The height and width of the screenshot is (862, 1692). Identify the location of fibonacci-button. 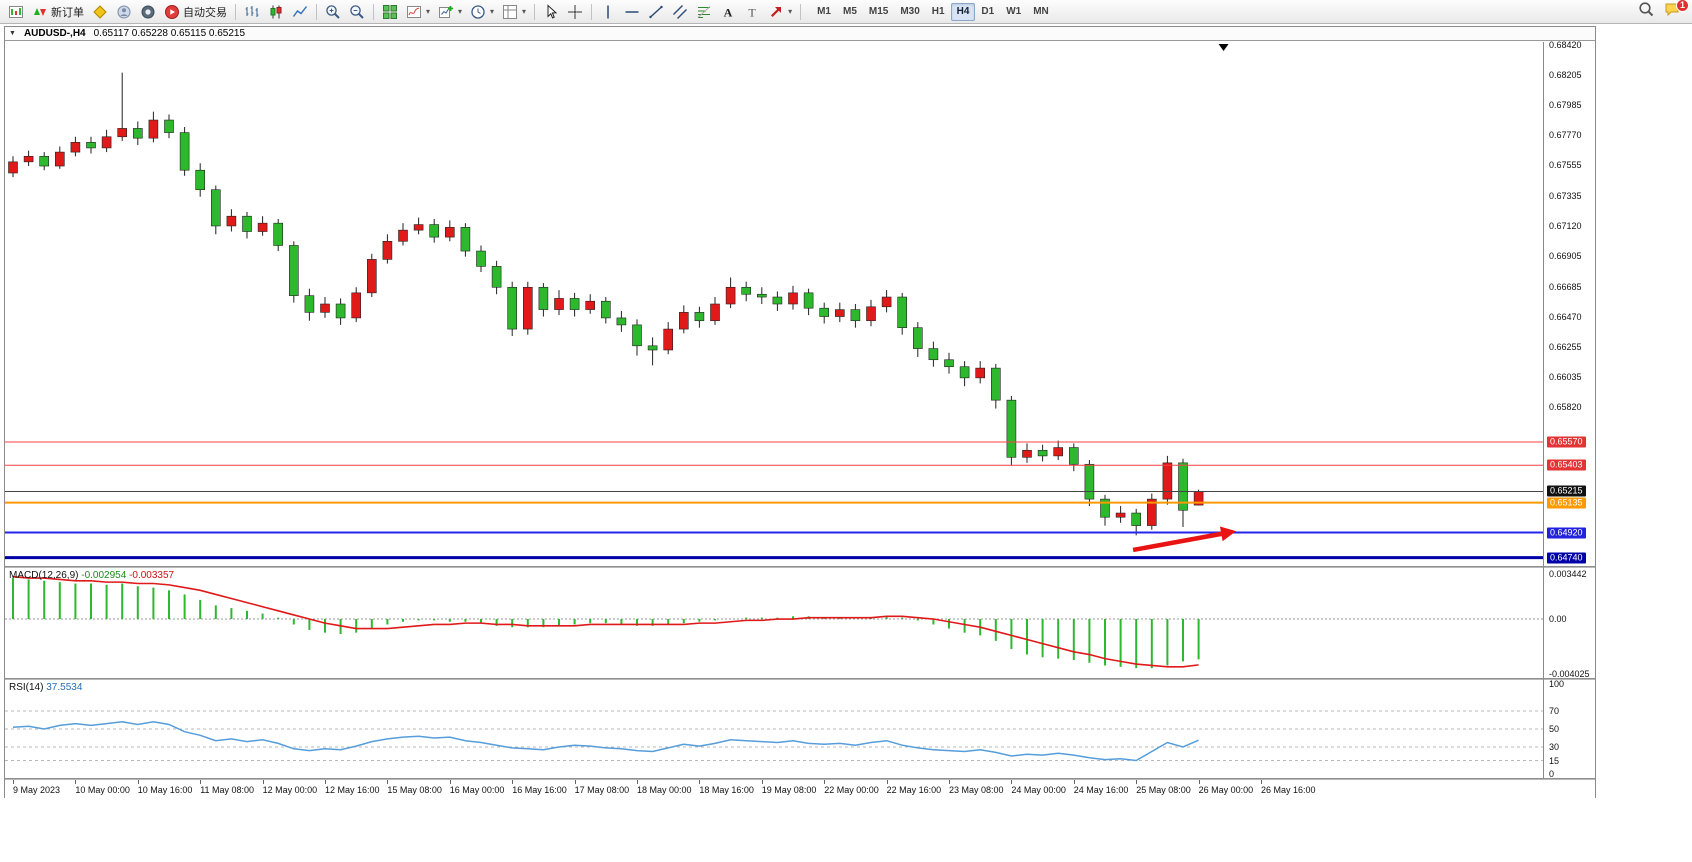
(704, 12).